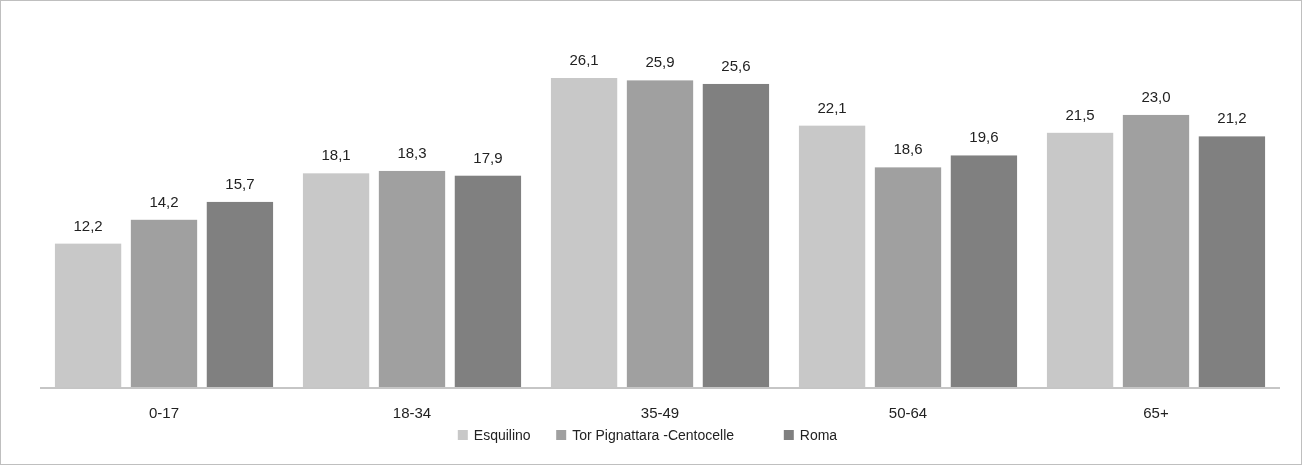 The image size is (1302, 465). Describe the element at coordinates (164, 201) in the screenshot. I see `data-label: 14,2` at that location.